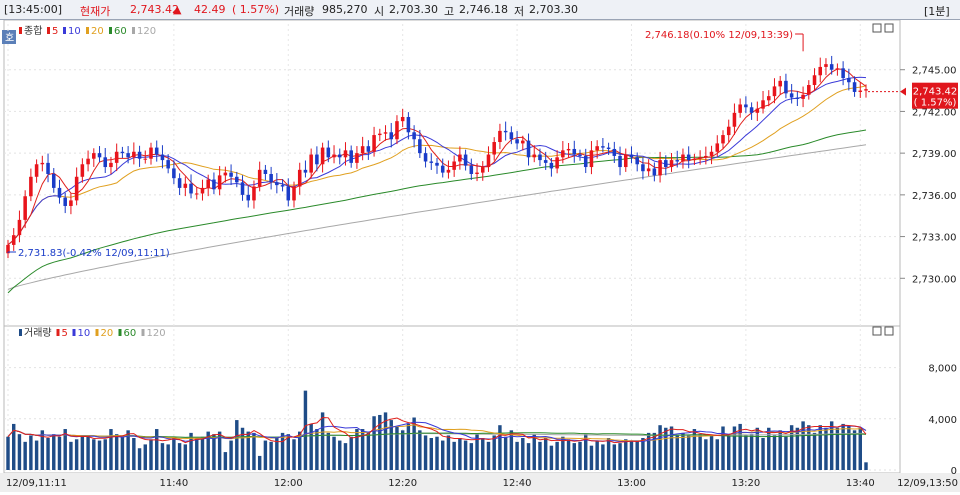 The height and width of the screenshot is (495, 960). What do you see at coordinates (934, 154) in the screenshot?
I see `price-tick-label: 2,739.00` at bounding box center [934, 154].